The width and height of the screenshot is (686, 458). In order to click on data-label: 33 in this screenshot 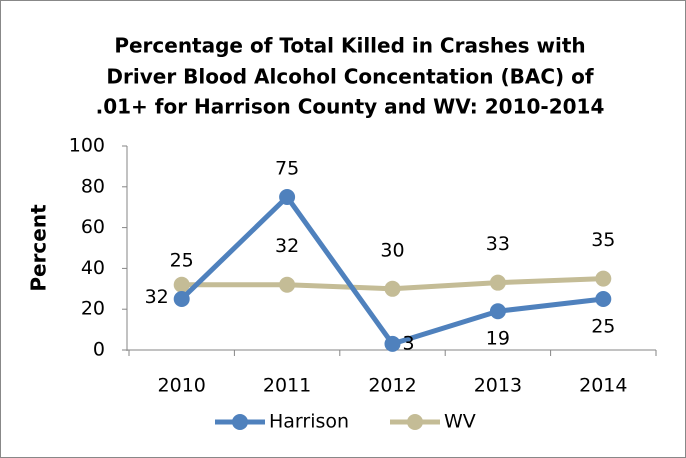, I will do `click(498, 244)`.